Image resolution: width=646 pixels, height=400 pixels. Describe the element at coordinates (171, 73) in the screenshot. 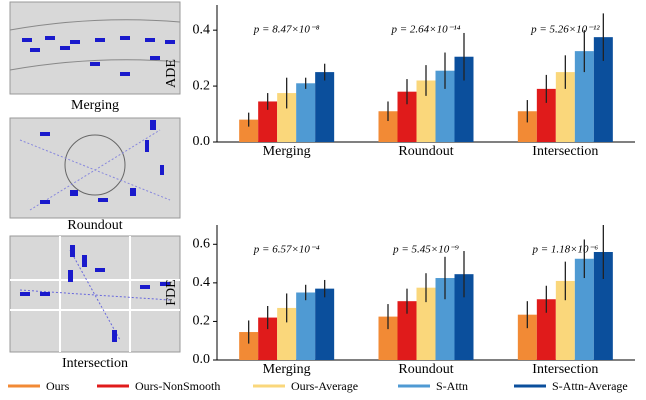

I see `y-axis-label: ADE` at that location.